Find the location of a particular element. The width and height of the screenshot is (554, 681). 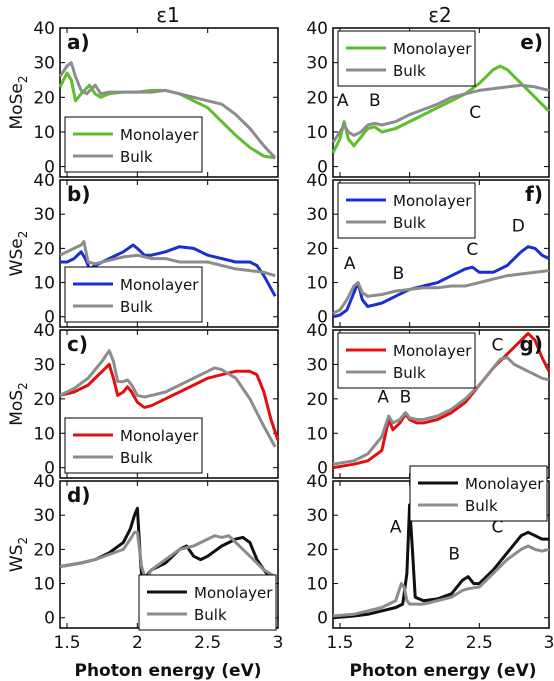

panel-letter: b) is located at coordinates (78, 194).